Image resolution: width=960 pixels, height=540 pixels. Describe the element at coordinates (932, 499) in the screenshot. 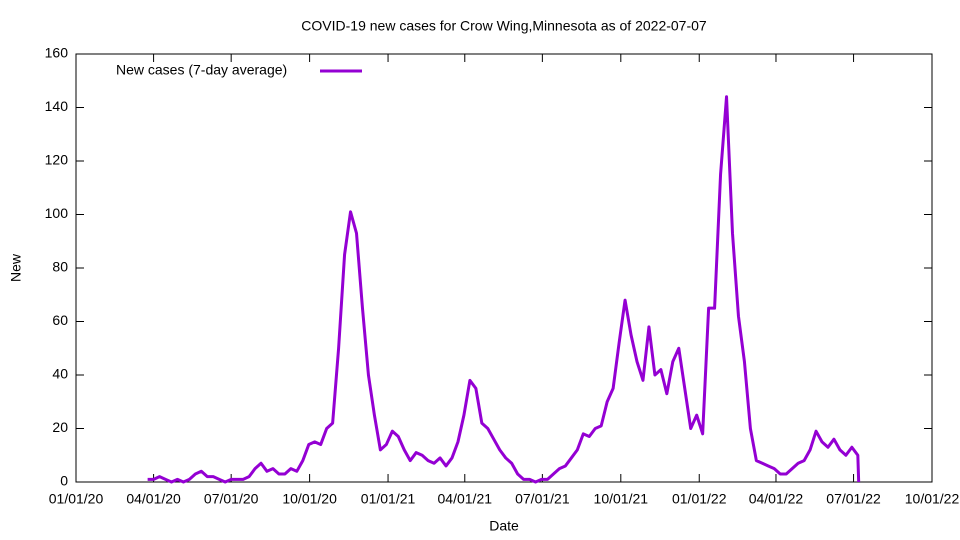

I see `x-tick-label: 10/01/22` at that location.